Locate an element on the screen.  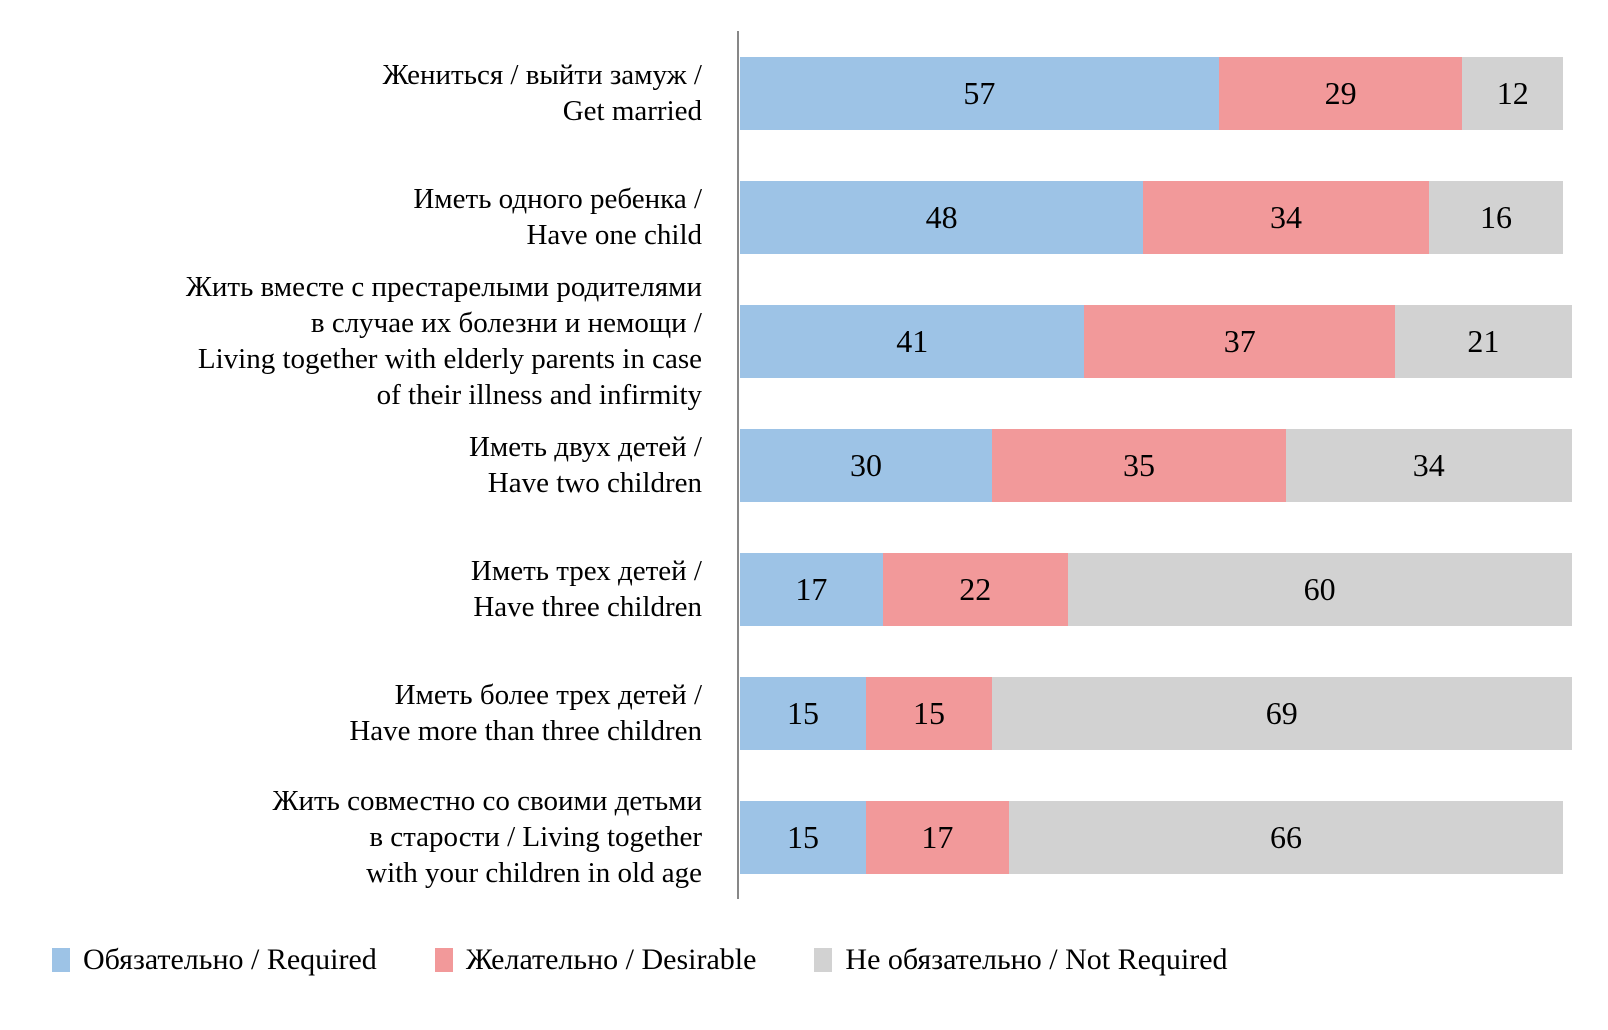
legend-item: Желательно / Desirable is located at coordinates (595, 960).